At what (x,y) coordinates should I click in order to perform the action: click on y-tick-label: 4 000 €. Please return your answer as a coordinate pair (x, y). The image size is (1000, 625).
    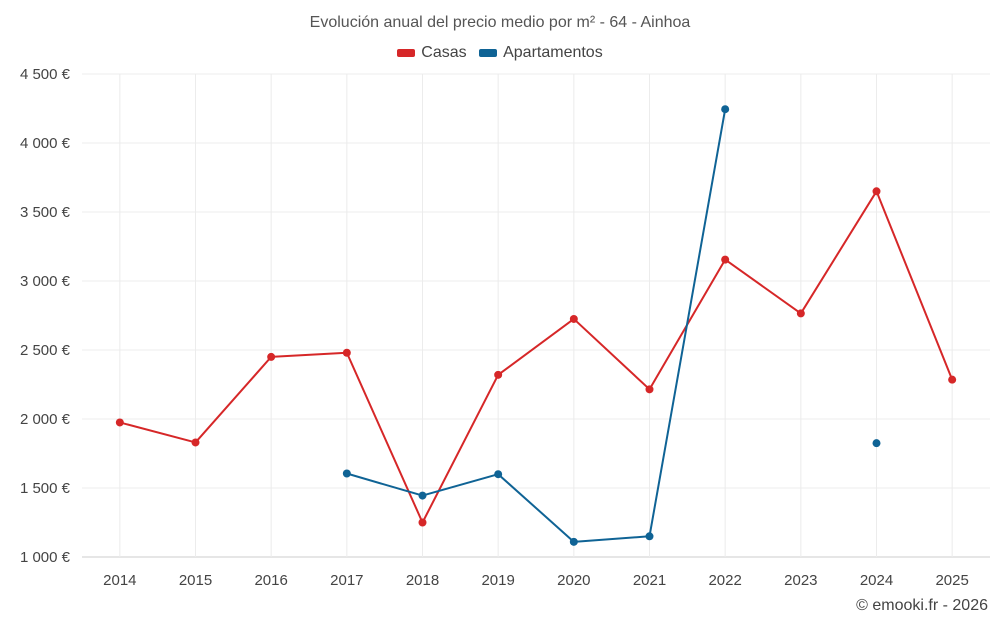
    Looking at the image, I should click on (45, 143).